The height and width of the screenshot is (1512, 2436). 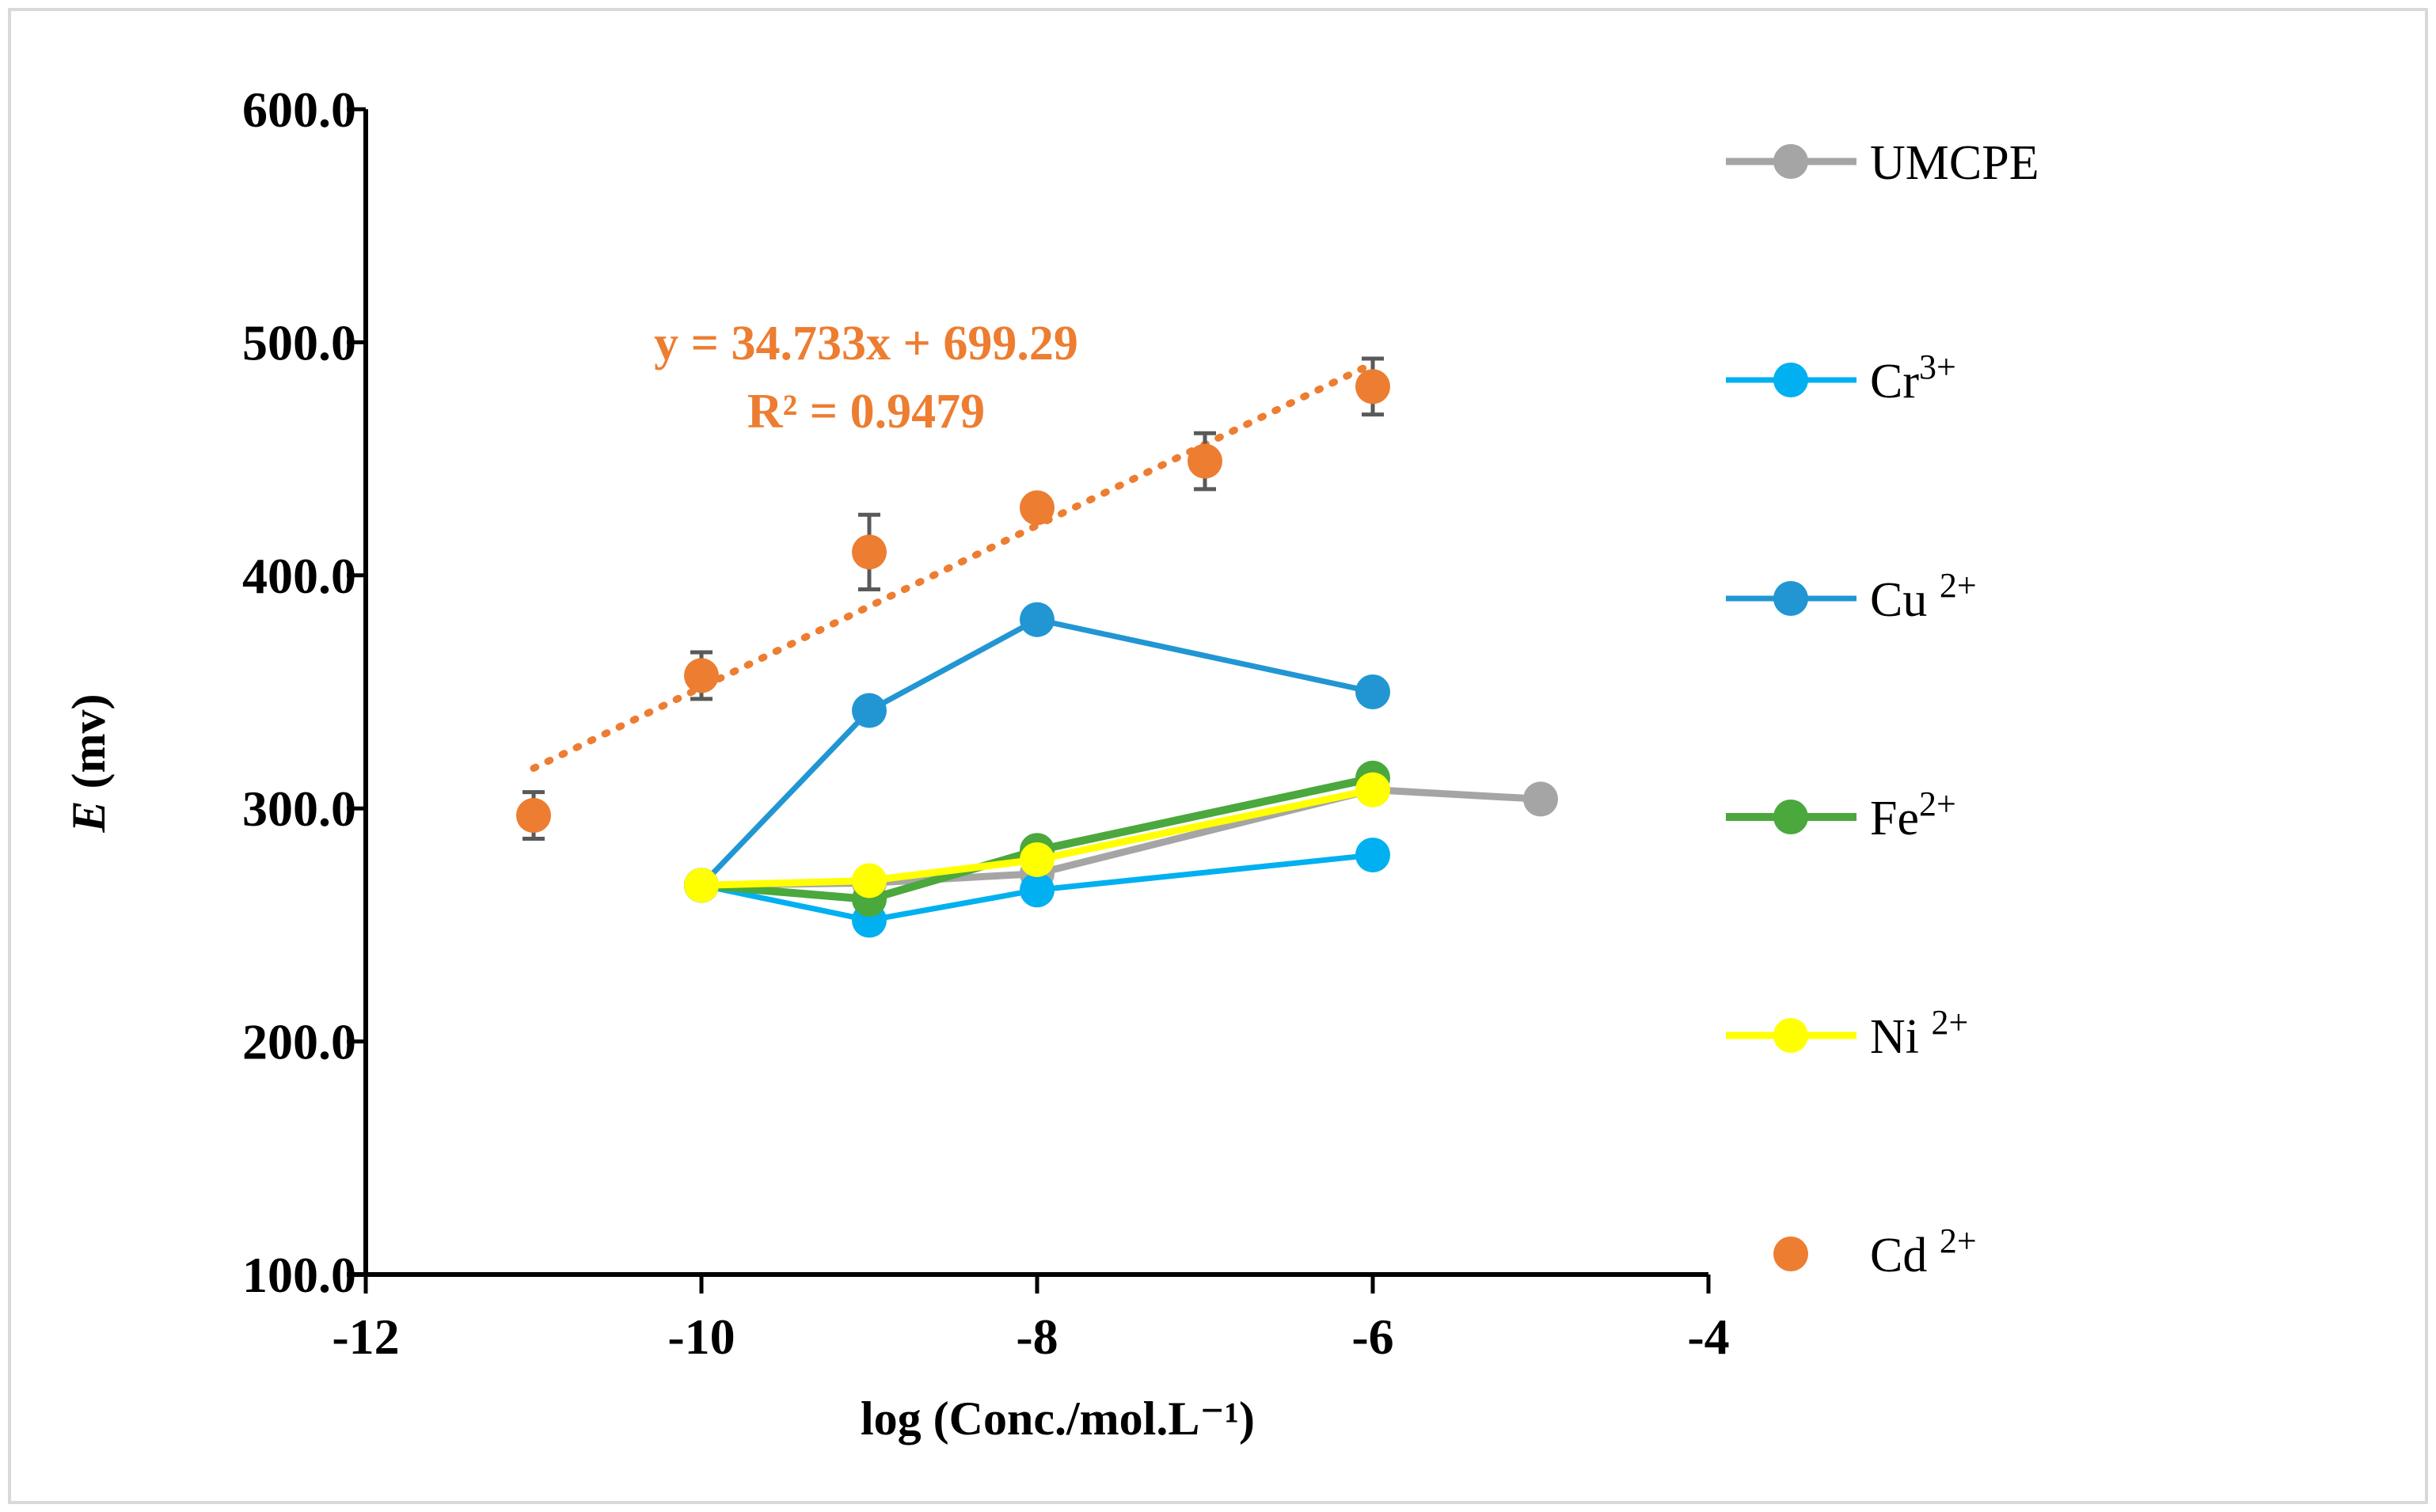 I want to click on legend-label: Cr3+, so click(x=1913, y=378).